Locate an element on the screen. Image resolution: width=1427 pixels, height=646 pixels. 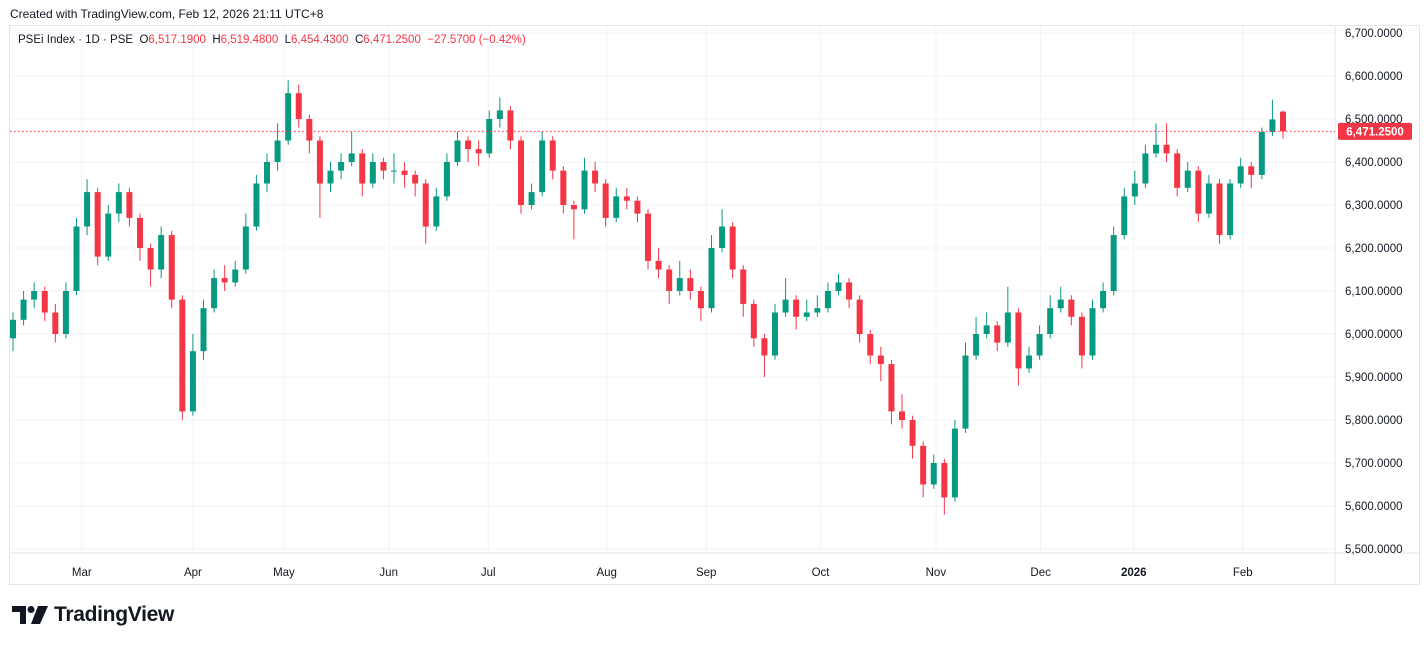
tradingview-logo-icon is located at coordinates (30, 615).